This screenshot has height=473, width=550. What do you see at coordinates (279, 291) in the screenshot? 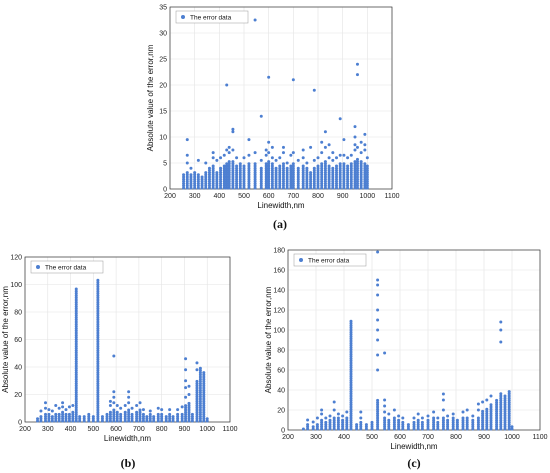
I see `chart-c-ytick-label: 140` at bounding box center [279, 291].